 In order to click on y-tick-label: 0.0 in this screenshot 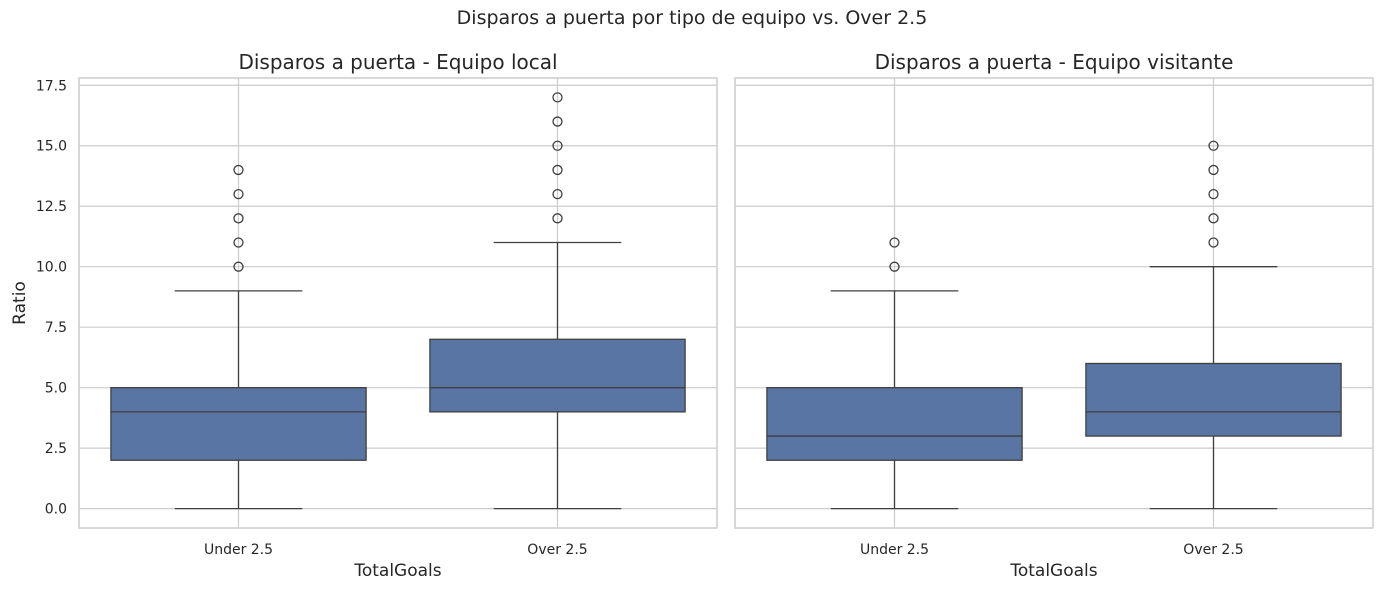, I will do `click(56, 510)`.